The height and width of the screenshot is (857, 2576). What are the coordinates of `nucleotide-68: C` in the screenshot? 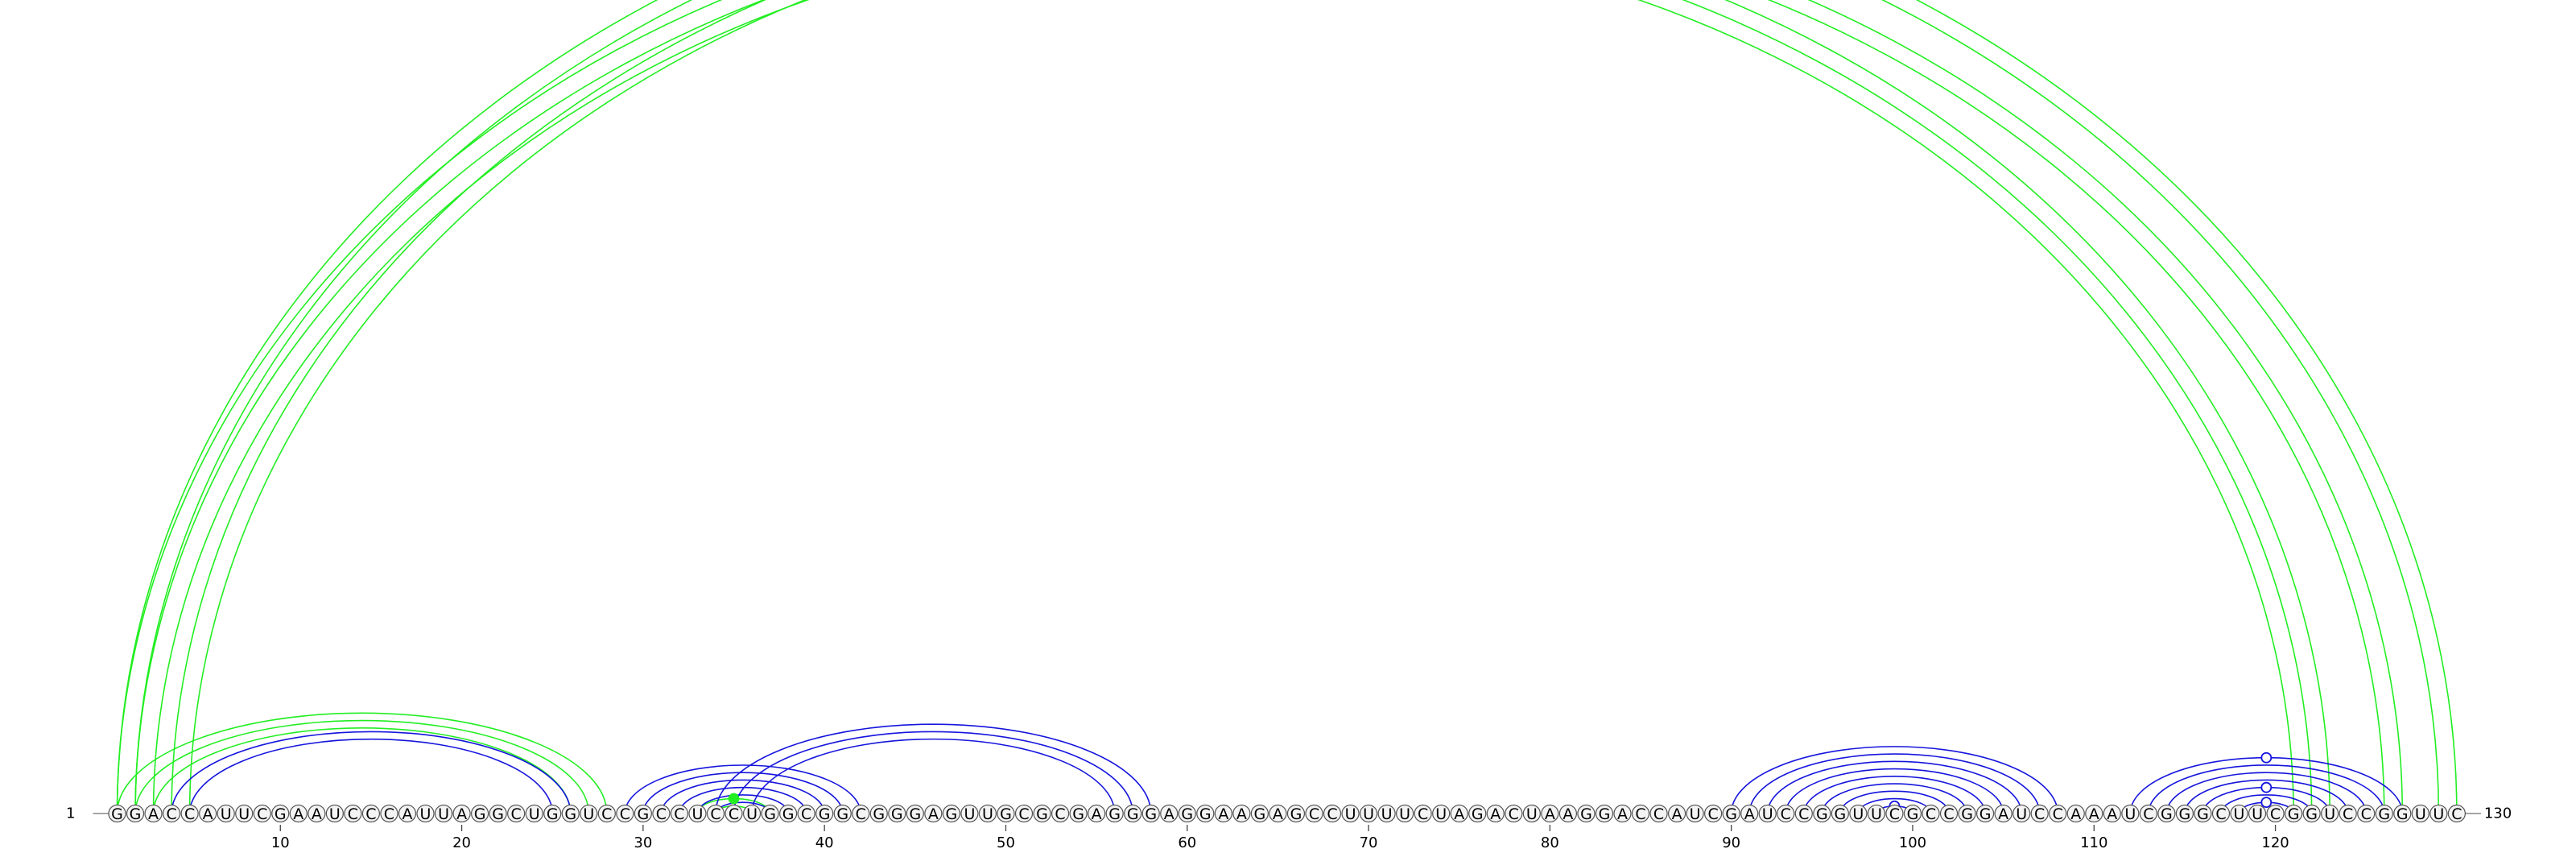 It's located at (1332, 813).